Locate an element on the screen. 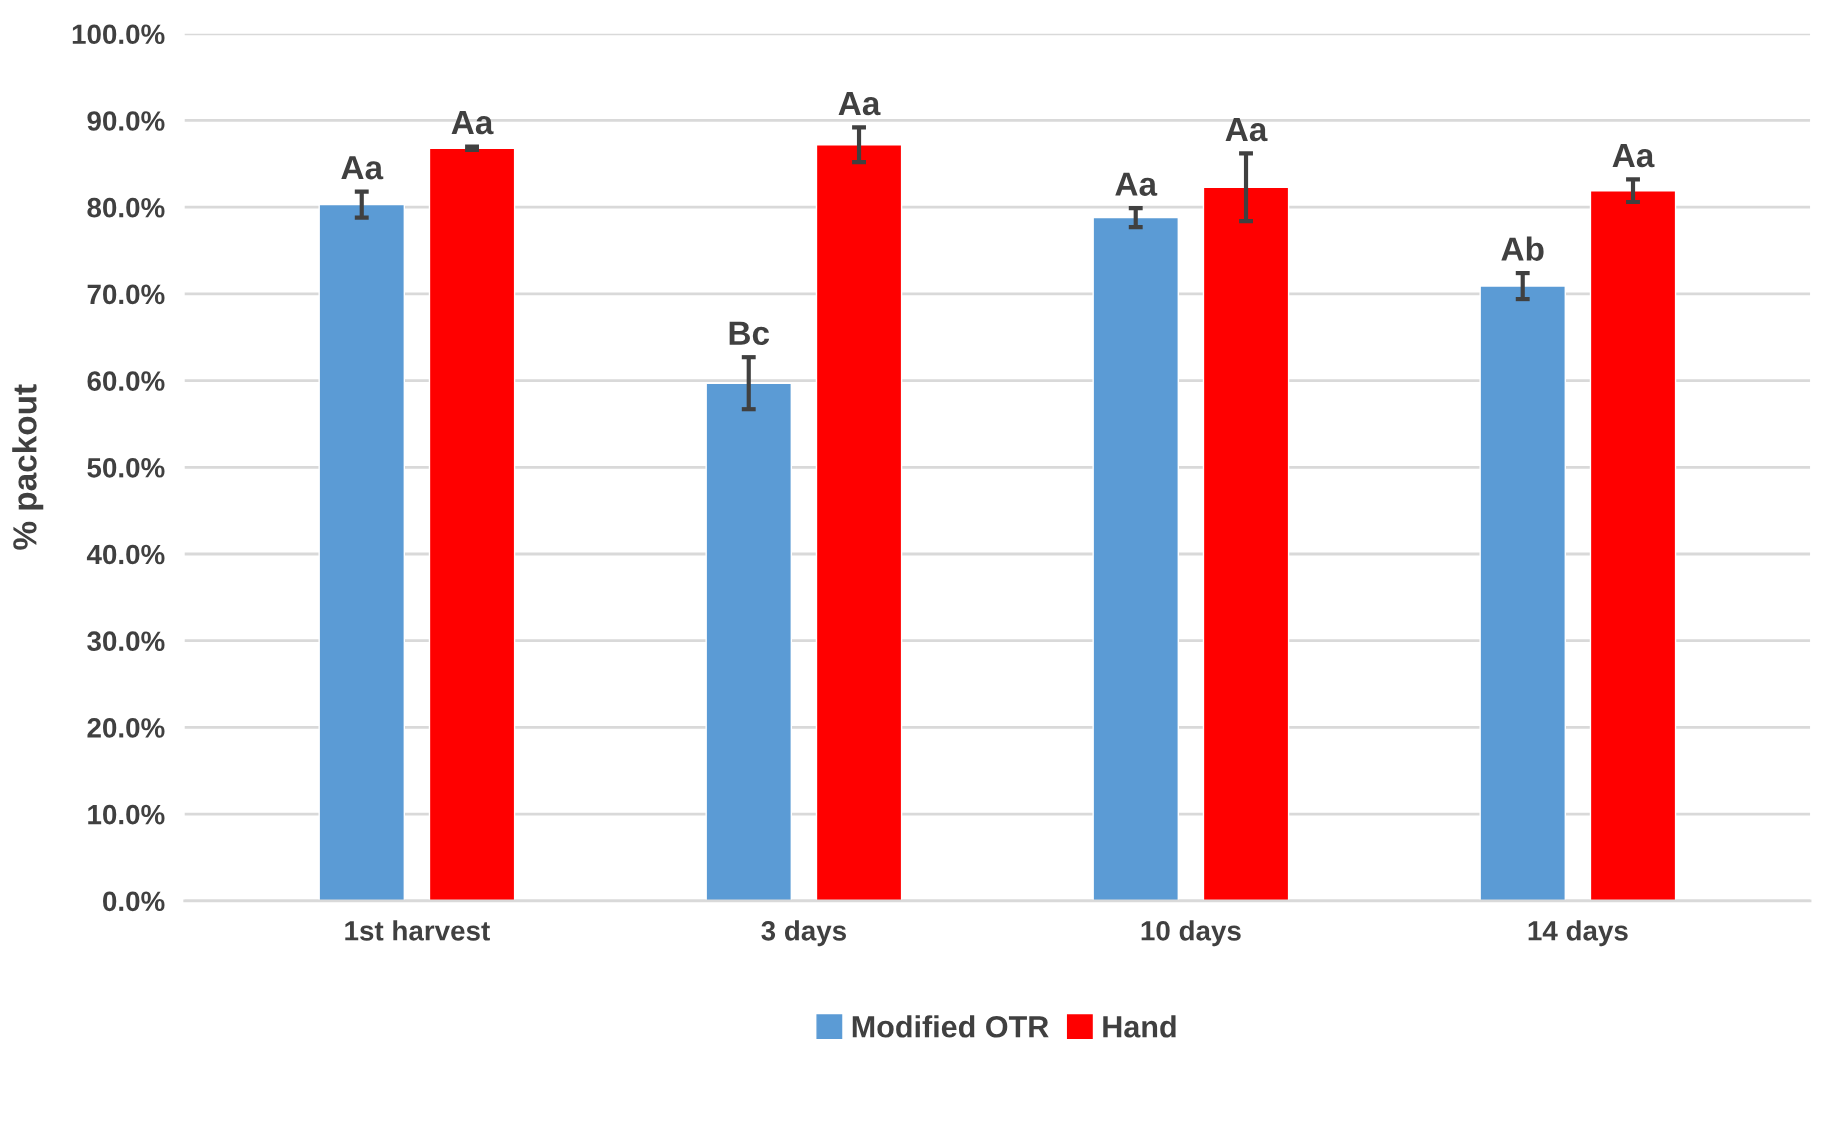  legend-label: Modified OTR is located at coordinates (950, 1026).